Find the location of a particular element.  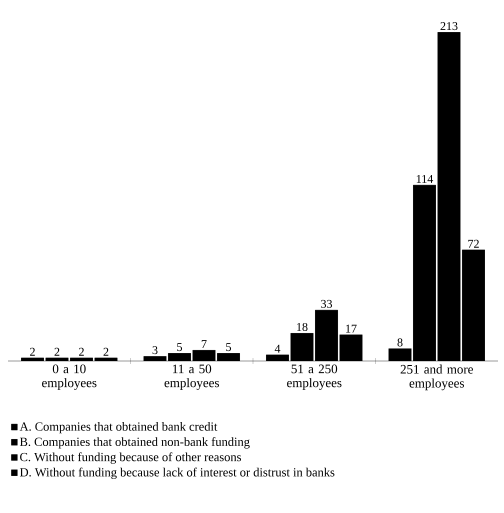

x-tick-label: 0 a 10 employees is located at coordinates (69, 377).